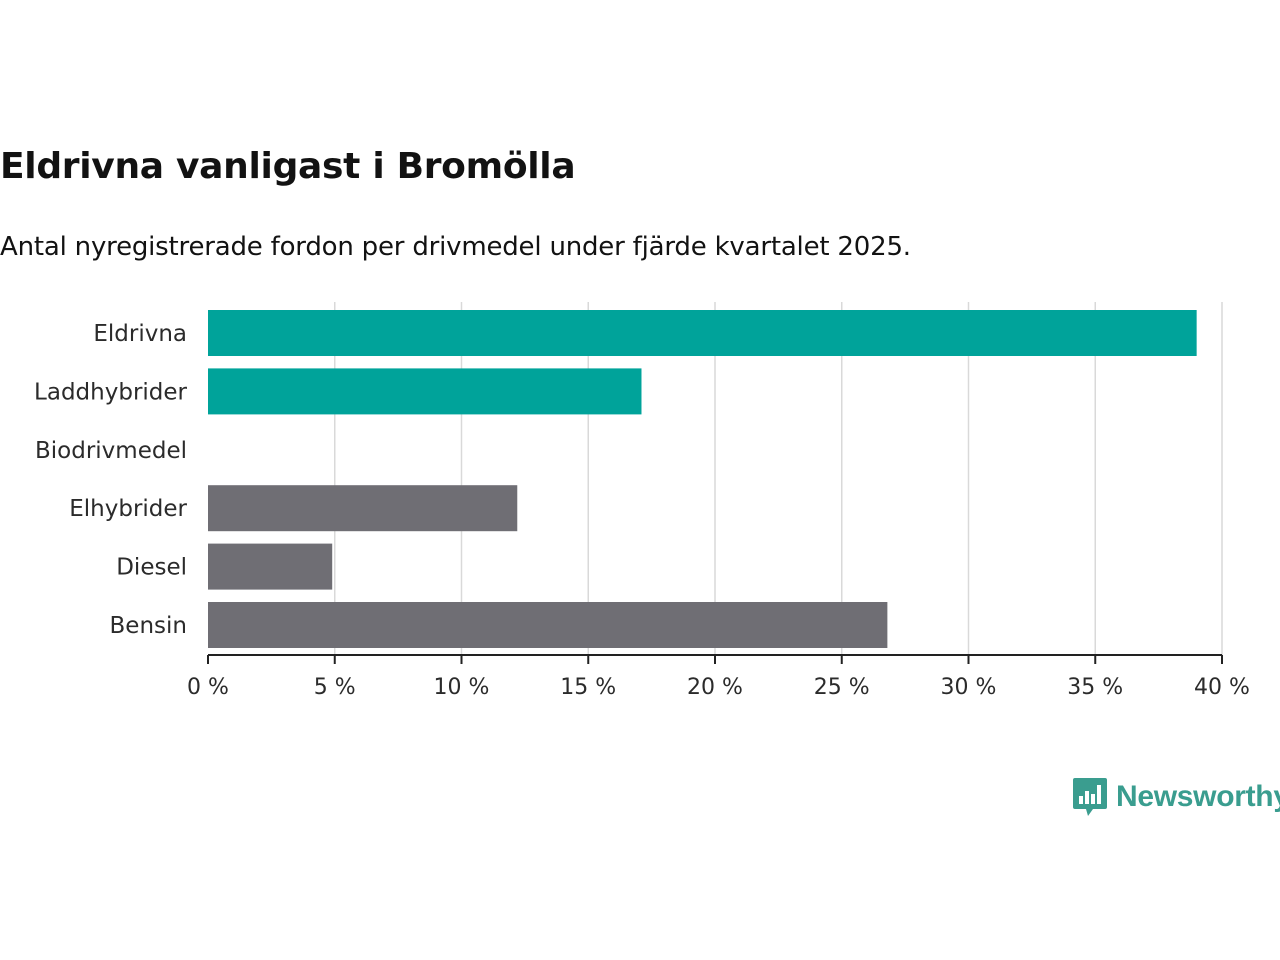  What do you see at coordinates (462, 687) in the screenshot?
I see `x-tick-label-10: 10 %` at bounding box center [462, 687].